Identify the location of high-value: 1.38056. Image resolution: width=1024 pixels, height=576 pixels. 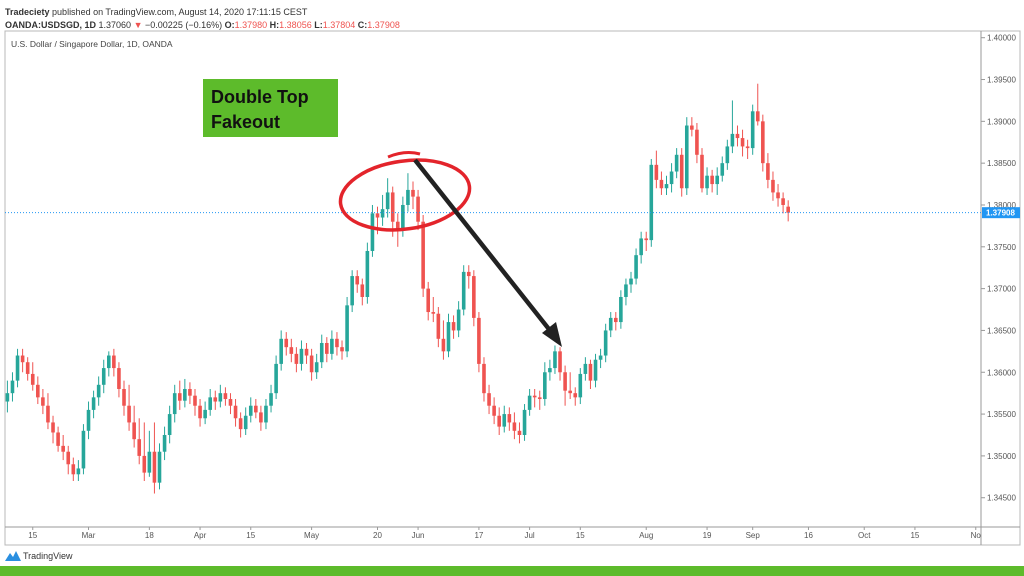
(295, 25).